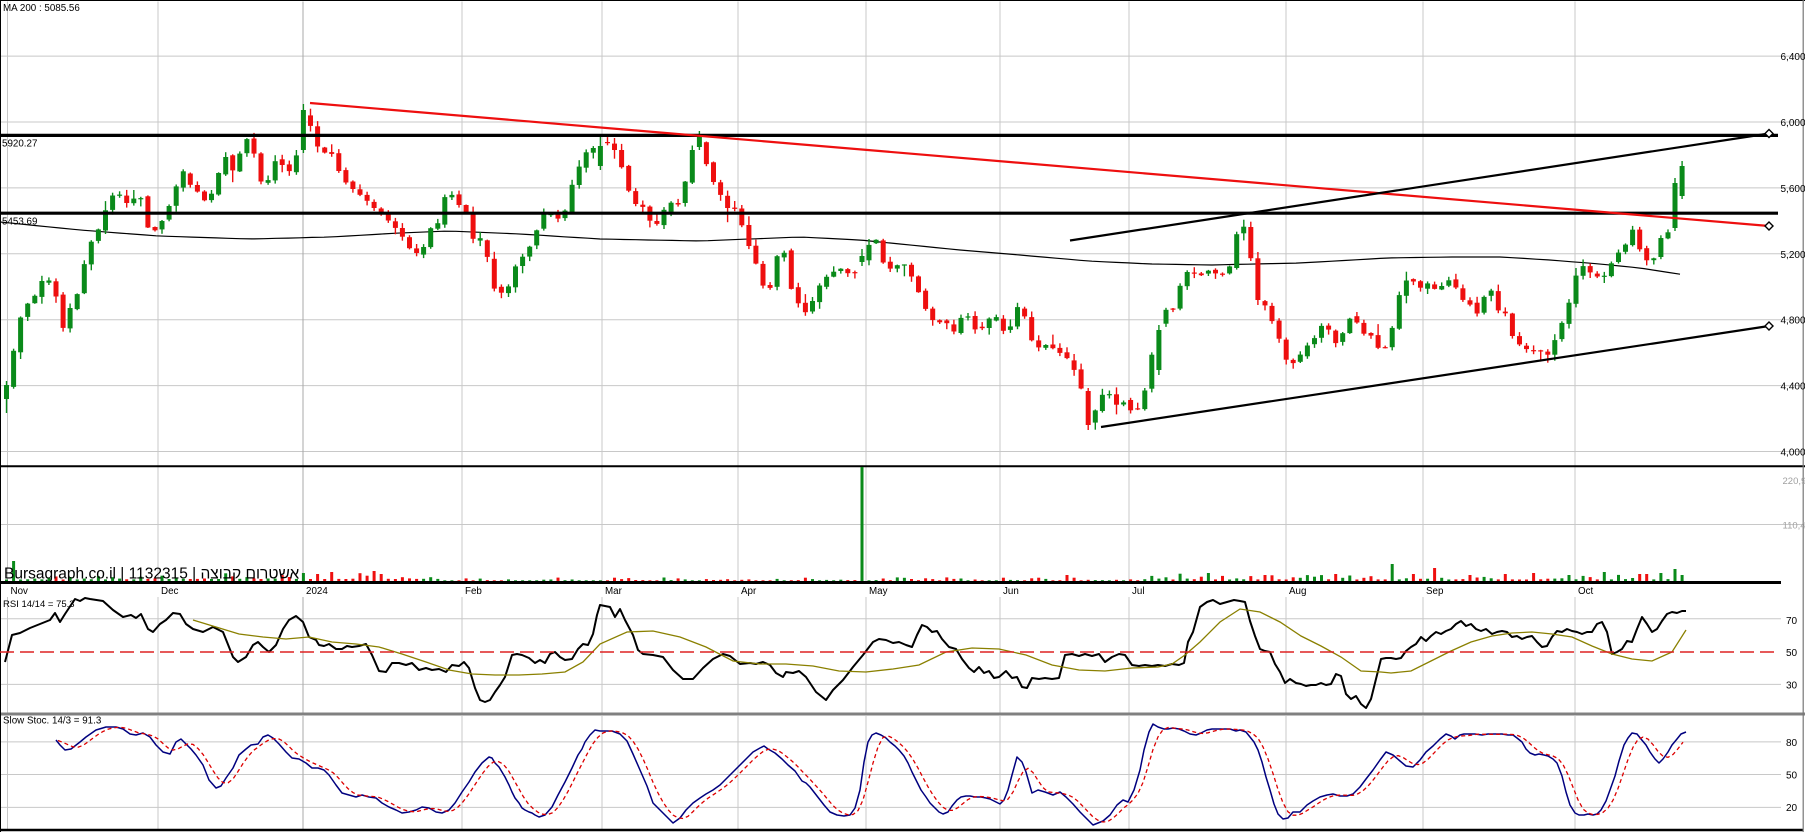 The width and height of the screenshot is (1805, 839). What do you see at coordinates (1435, 591) in the screenshot?
I see `svg-text: Sep` at bounding box center [1435, 591].